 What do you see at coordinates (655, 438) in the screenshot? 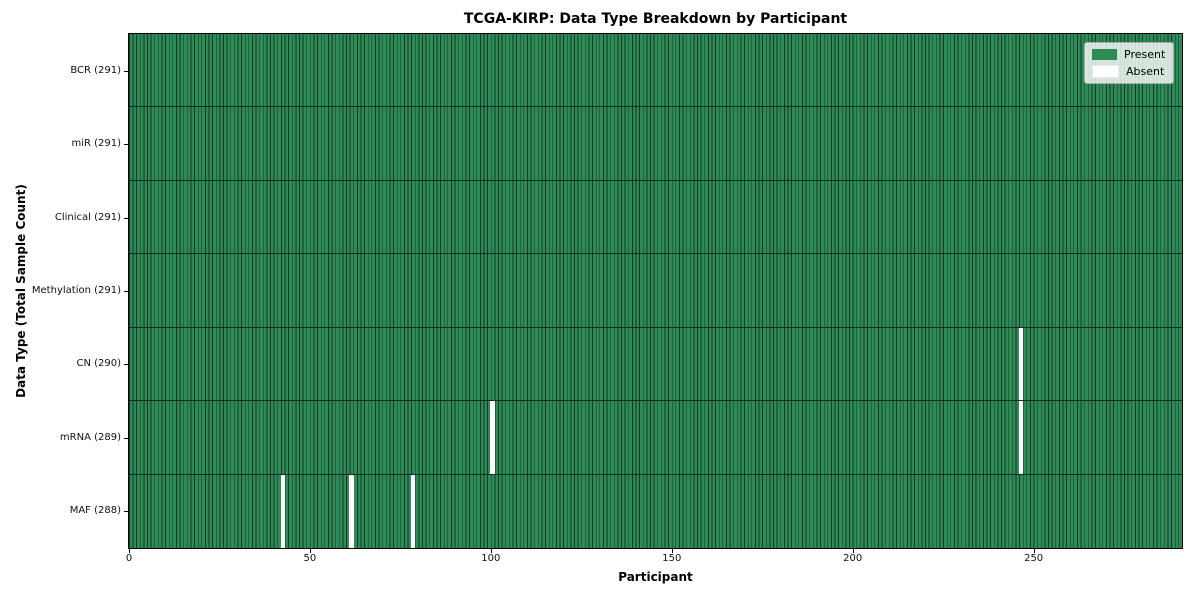
I see `heatmap-row-mRNA` at bounding box center [655, 438].